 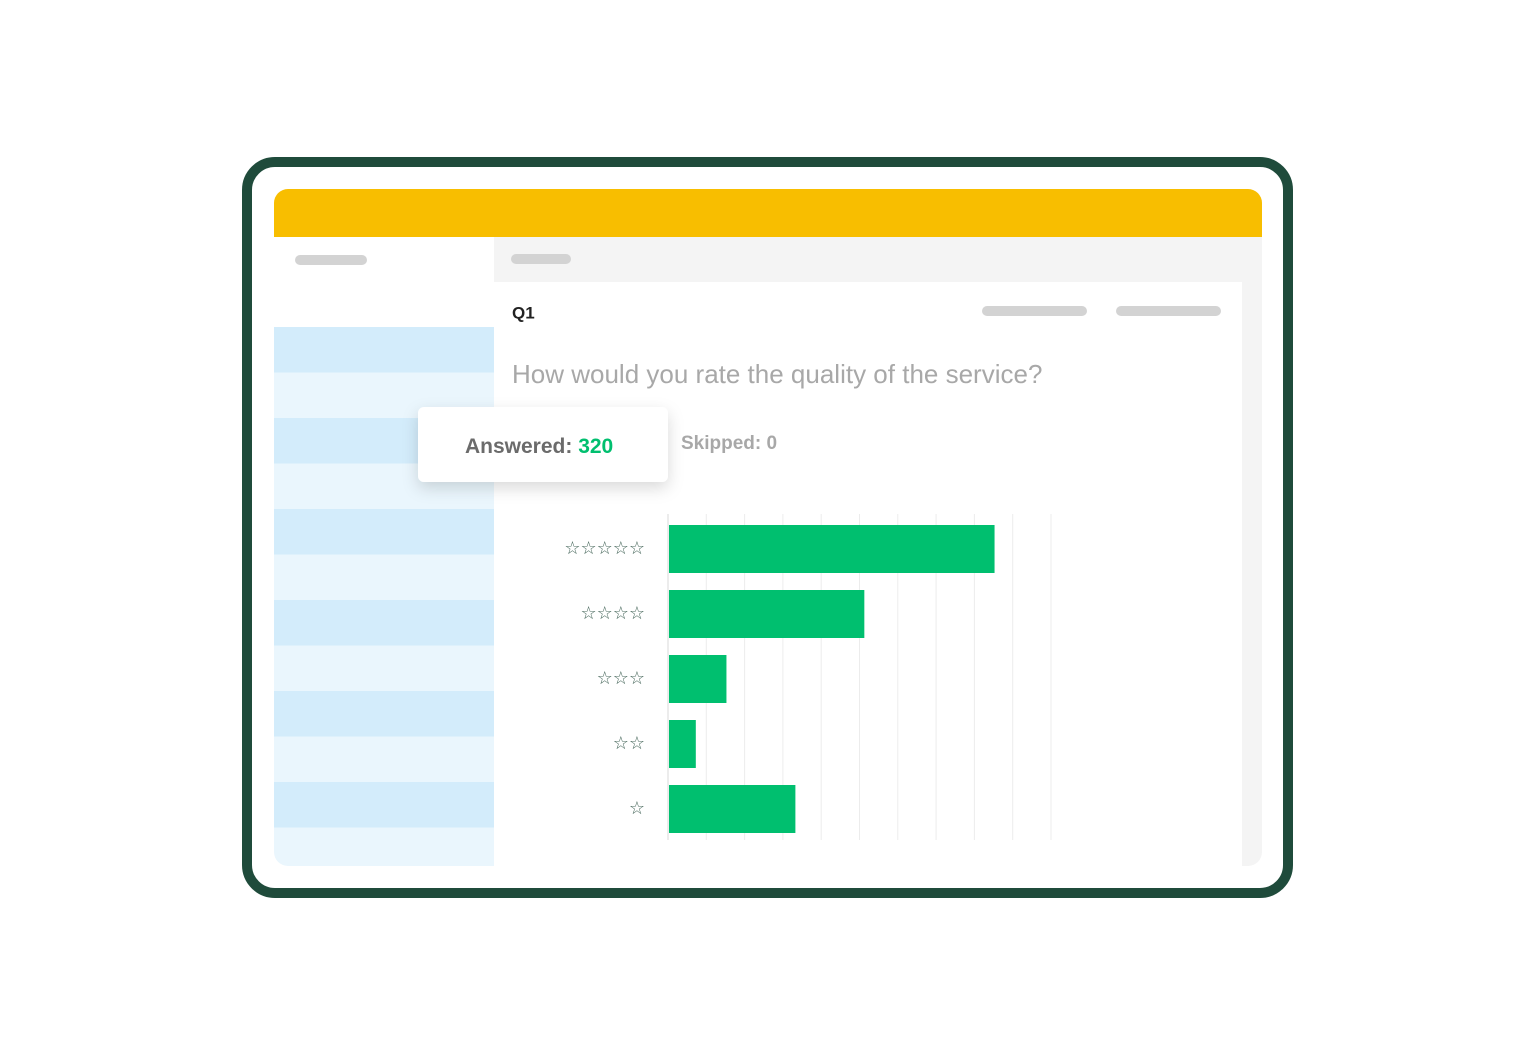 I want to click on y-tick-label: ☆☆☆☆☆, so click(x=604, y=548).